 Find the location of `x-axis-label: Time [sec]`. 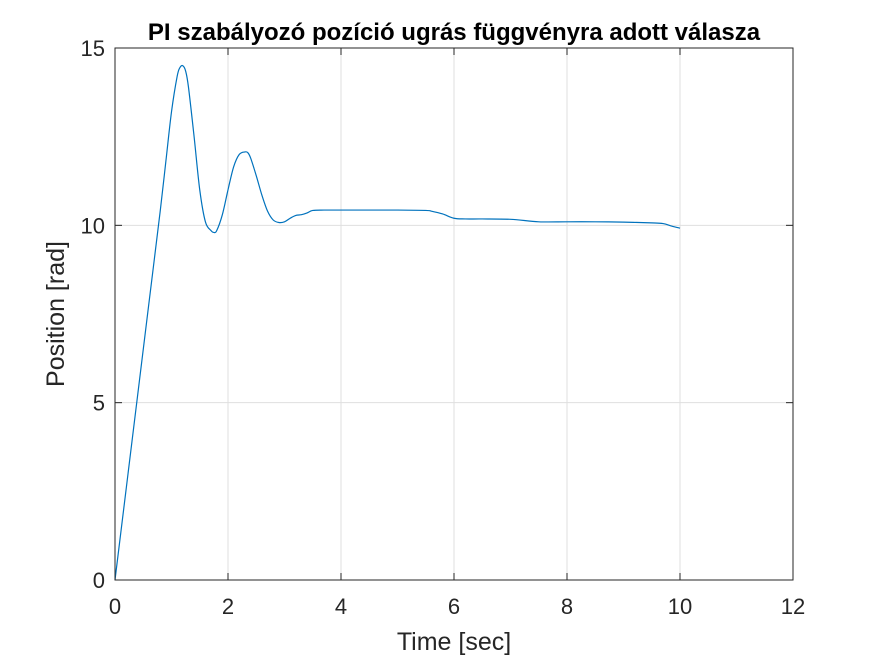

x-axis-label: Time [sec] is located at coordinates (454, 642).